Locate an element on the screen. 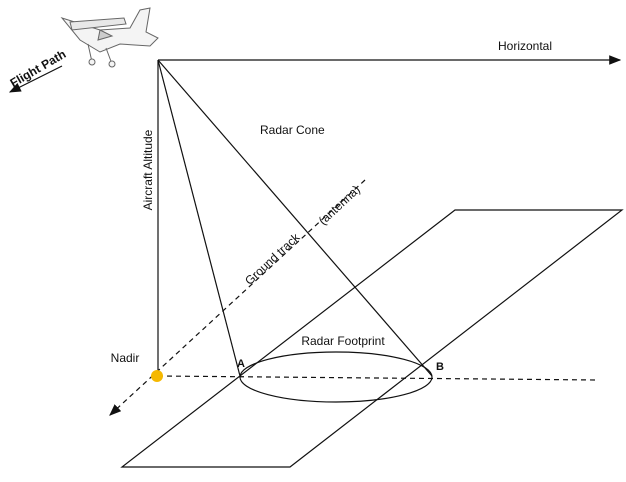 This screenshot has width=626, height=482. cross-track-line is located at coordinates (378, 378).